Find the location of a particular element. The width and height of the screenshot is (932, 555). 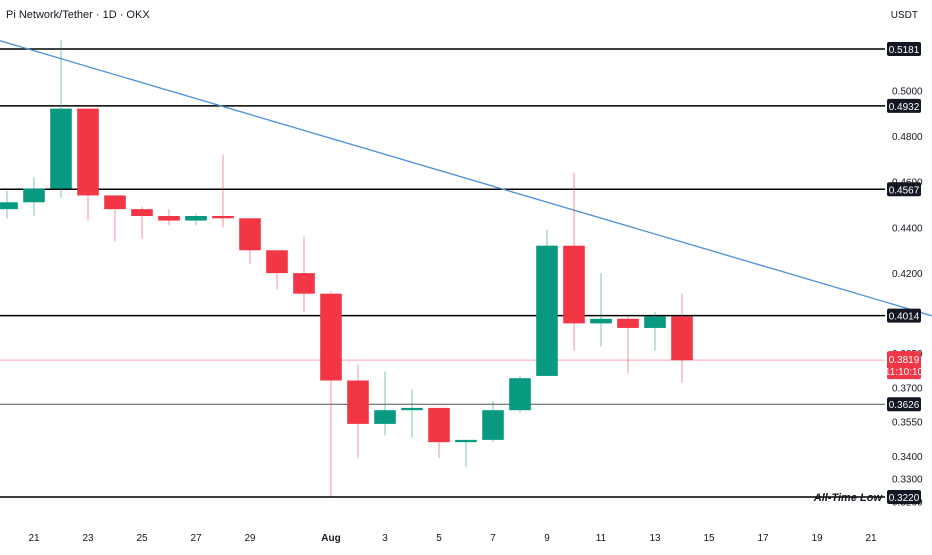

x-tick-label: 7 is located at coordinates (493, 538).